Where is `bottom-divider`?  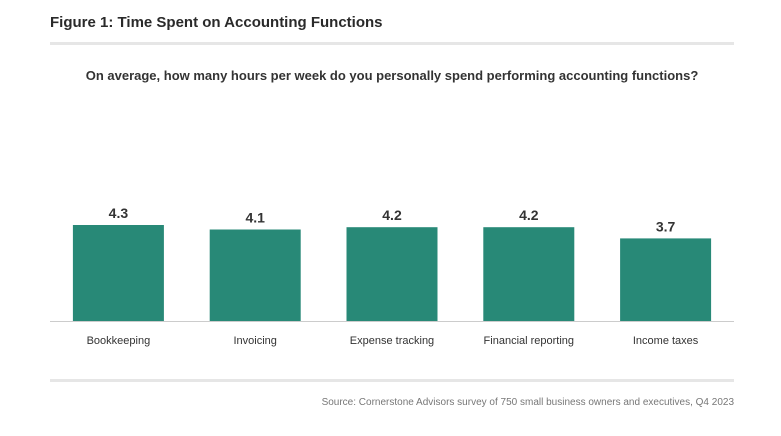 bottom-divider is located at coordinates (392, 380).